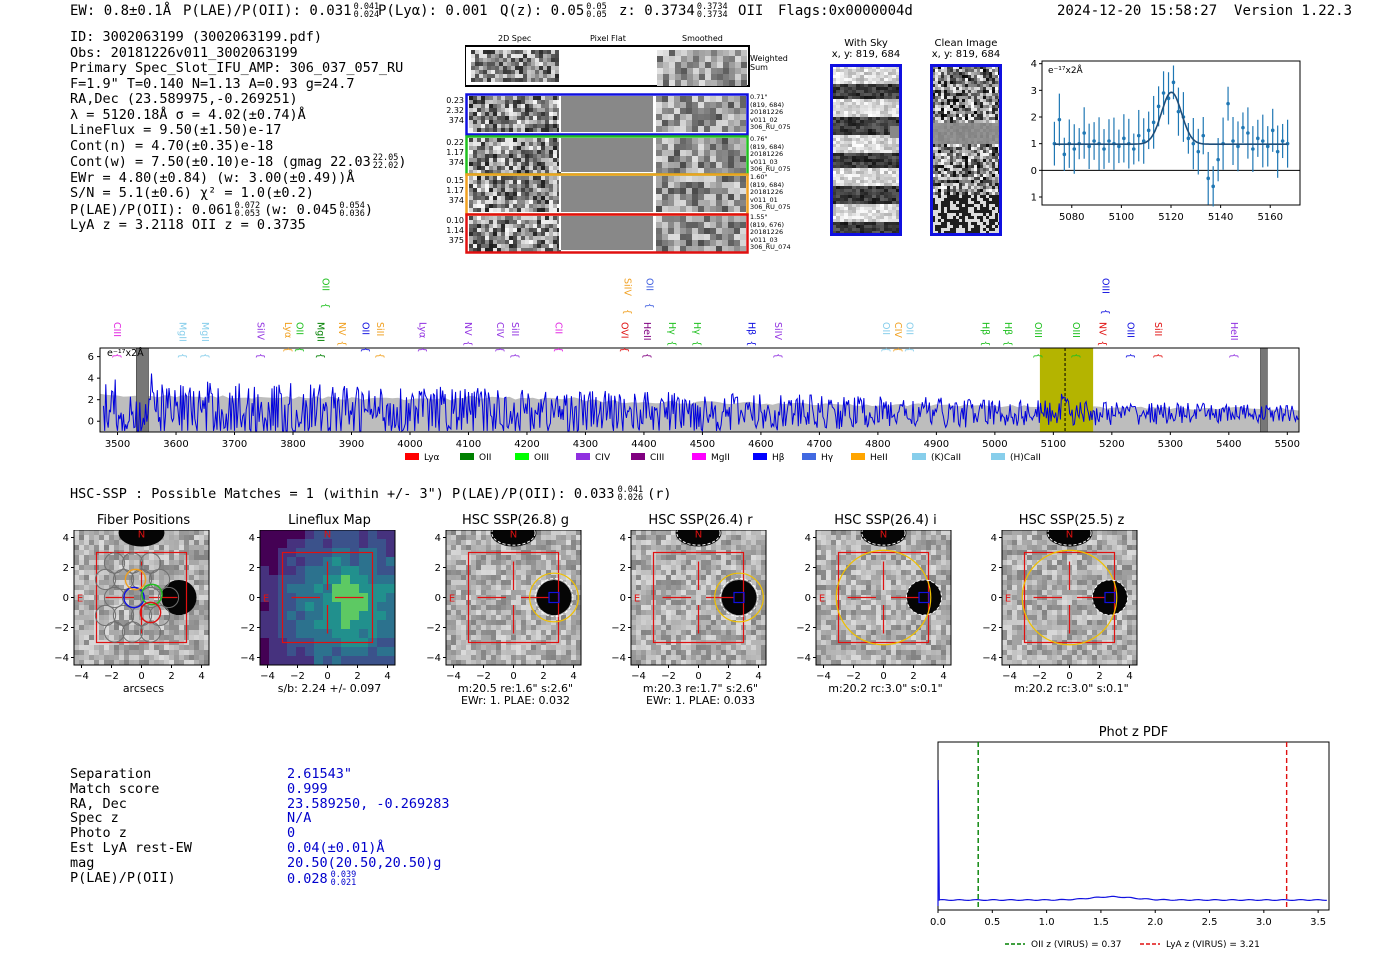 The image size is (1400, 953). I want to click on legend-swatch, so click(858, 456).